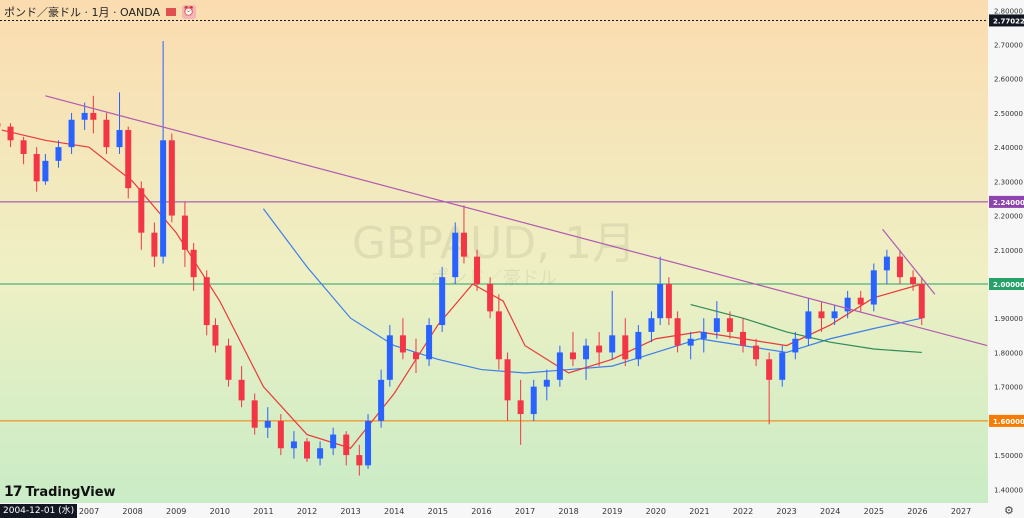 The width and height of the screenshot is (1024, 518). What do you see at coordinates (438, 511) in the screenshot?
I see `x-tick-label: 2015` at bounding box center [438, 511].